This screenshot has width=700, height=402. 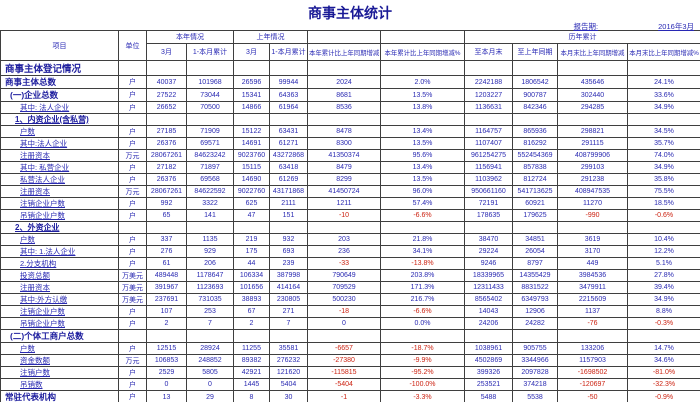 What do you see at coordinates (344, 323) in the screenshot?
I see `cell-diff: 0` at bounding box center [344, 323].